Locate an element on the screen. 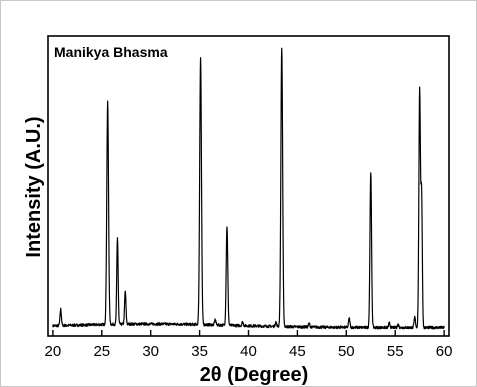 Image resolution: width=477 pixels, height=387 pixels. chart-title: Manikya Bhasma is located at coordinates (111, 52).